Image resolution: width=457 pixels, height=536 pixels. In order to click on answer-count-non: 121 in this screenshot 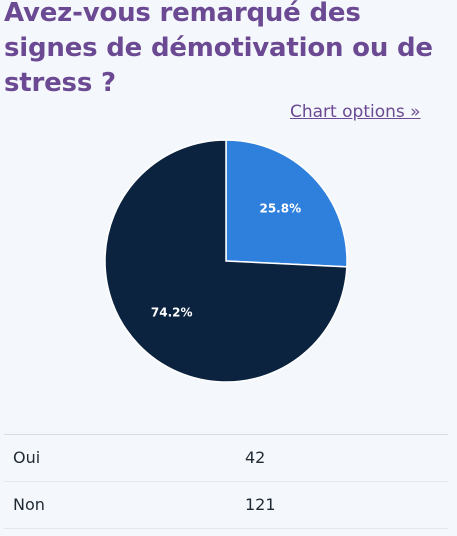, I will do `click(260, 504)`.